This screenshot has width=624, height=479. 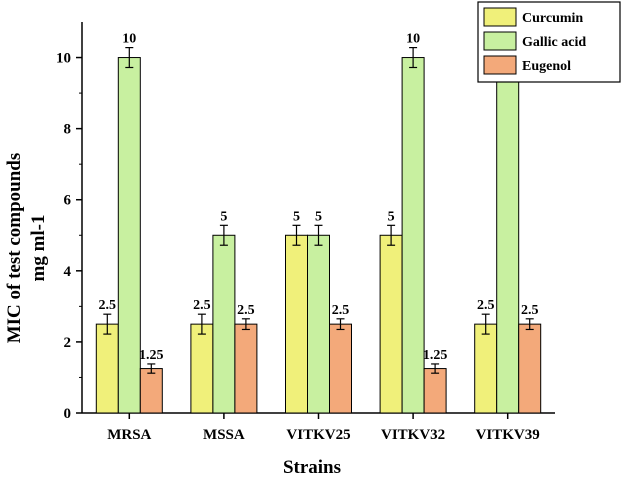 I want to click on legend-label-gallic-acid: Gallic acid, so click(x=554, y=42).